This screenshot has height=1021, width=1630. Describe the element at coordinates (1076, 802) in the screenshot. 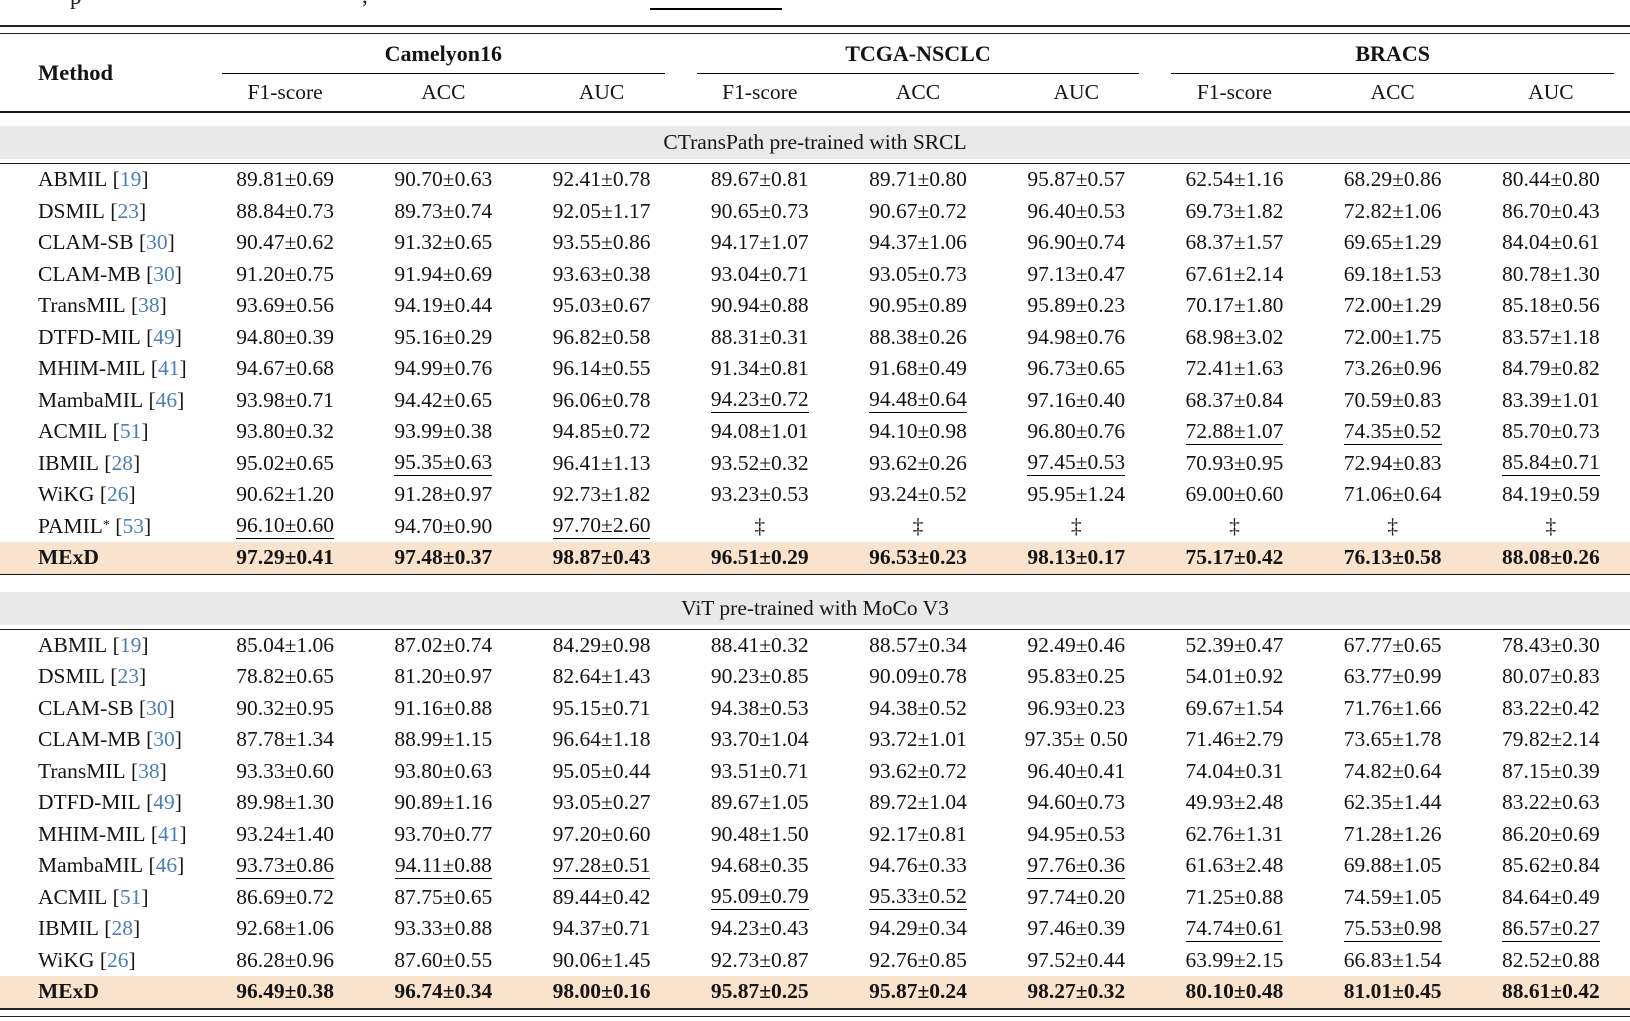

I see `metric-value: 94.60±0.73` at that location.